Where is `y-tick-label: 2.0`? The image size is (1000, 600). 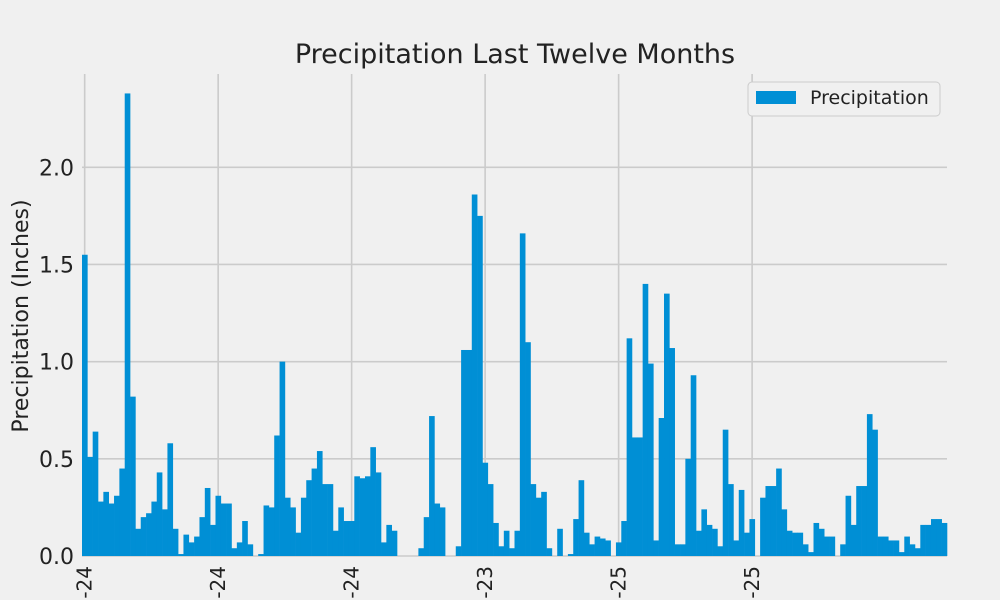
y-tick-label: 2.0 is located at coordinates (56, 168).